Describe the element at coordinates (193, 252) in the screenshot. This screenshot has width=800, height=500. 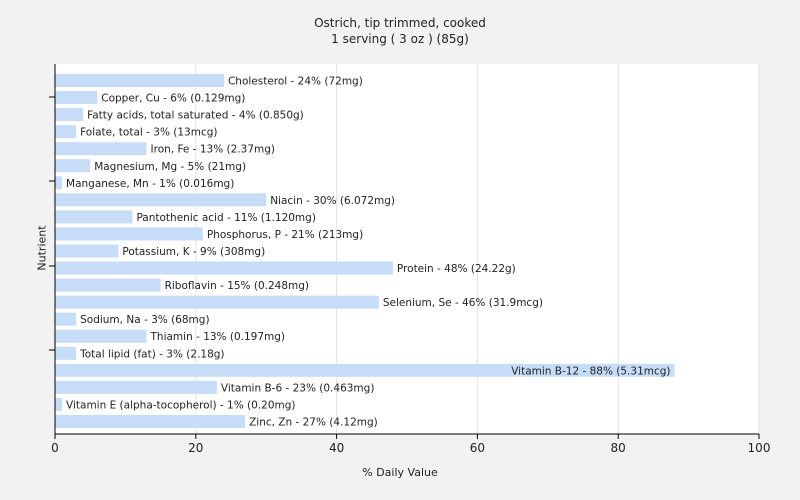
I see `bar-label: Potassium, K - 9% (308mg)` at that location.